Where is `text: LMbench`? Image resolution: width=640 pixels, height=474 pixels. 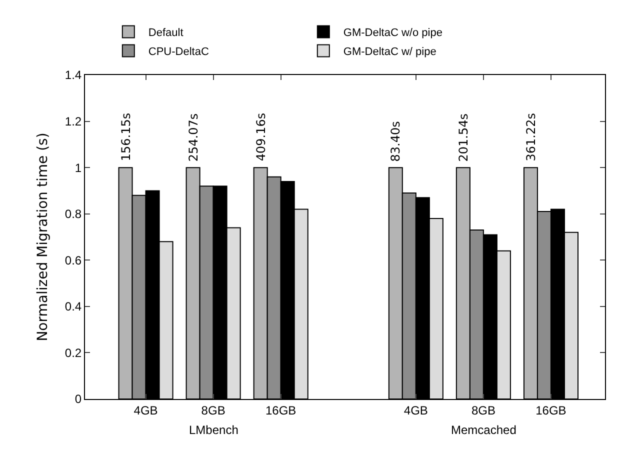
text: LMbench is located at coordinates (213, 430).